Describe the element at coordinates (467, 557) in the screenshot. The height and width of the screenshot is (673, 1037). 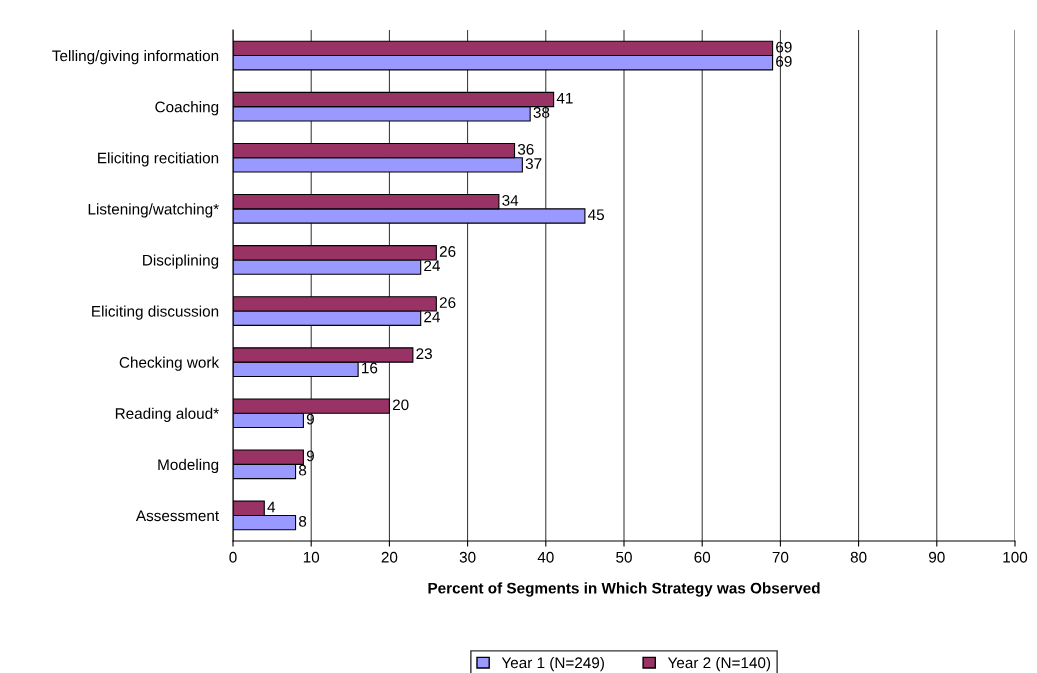
I see `x-tick-label: 30` at that location.